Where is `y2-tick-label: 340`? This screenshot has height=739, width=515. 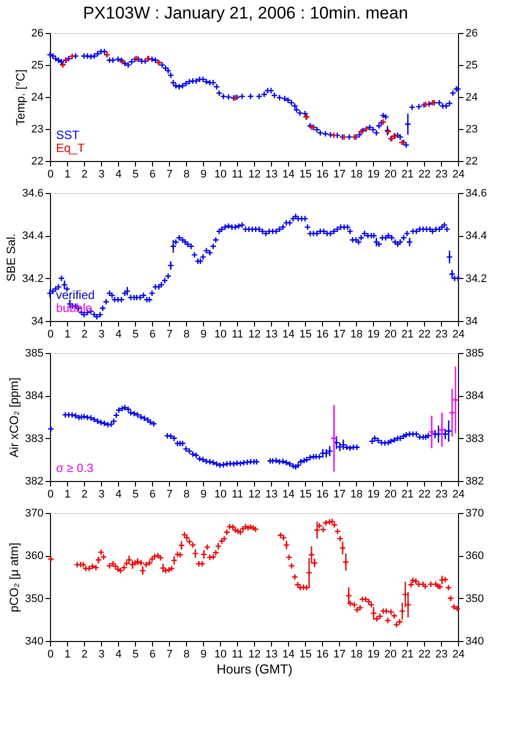 y2-tick-label: 340 is located at coordinates (475, 642).